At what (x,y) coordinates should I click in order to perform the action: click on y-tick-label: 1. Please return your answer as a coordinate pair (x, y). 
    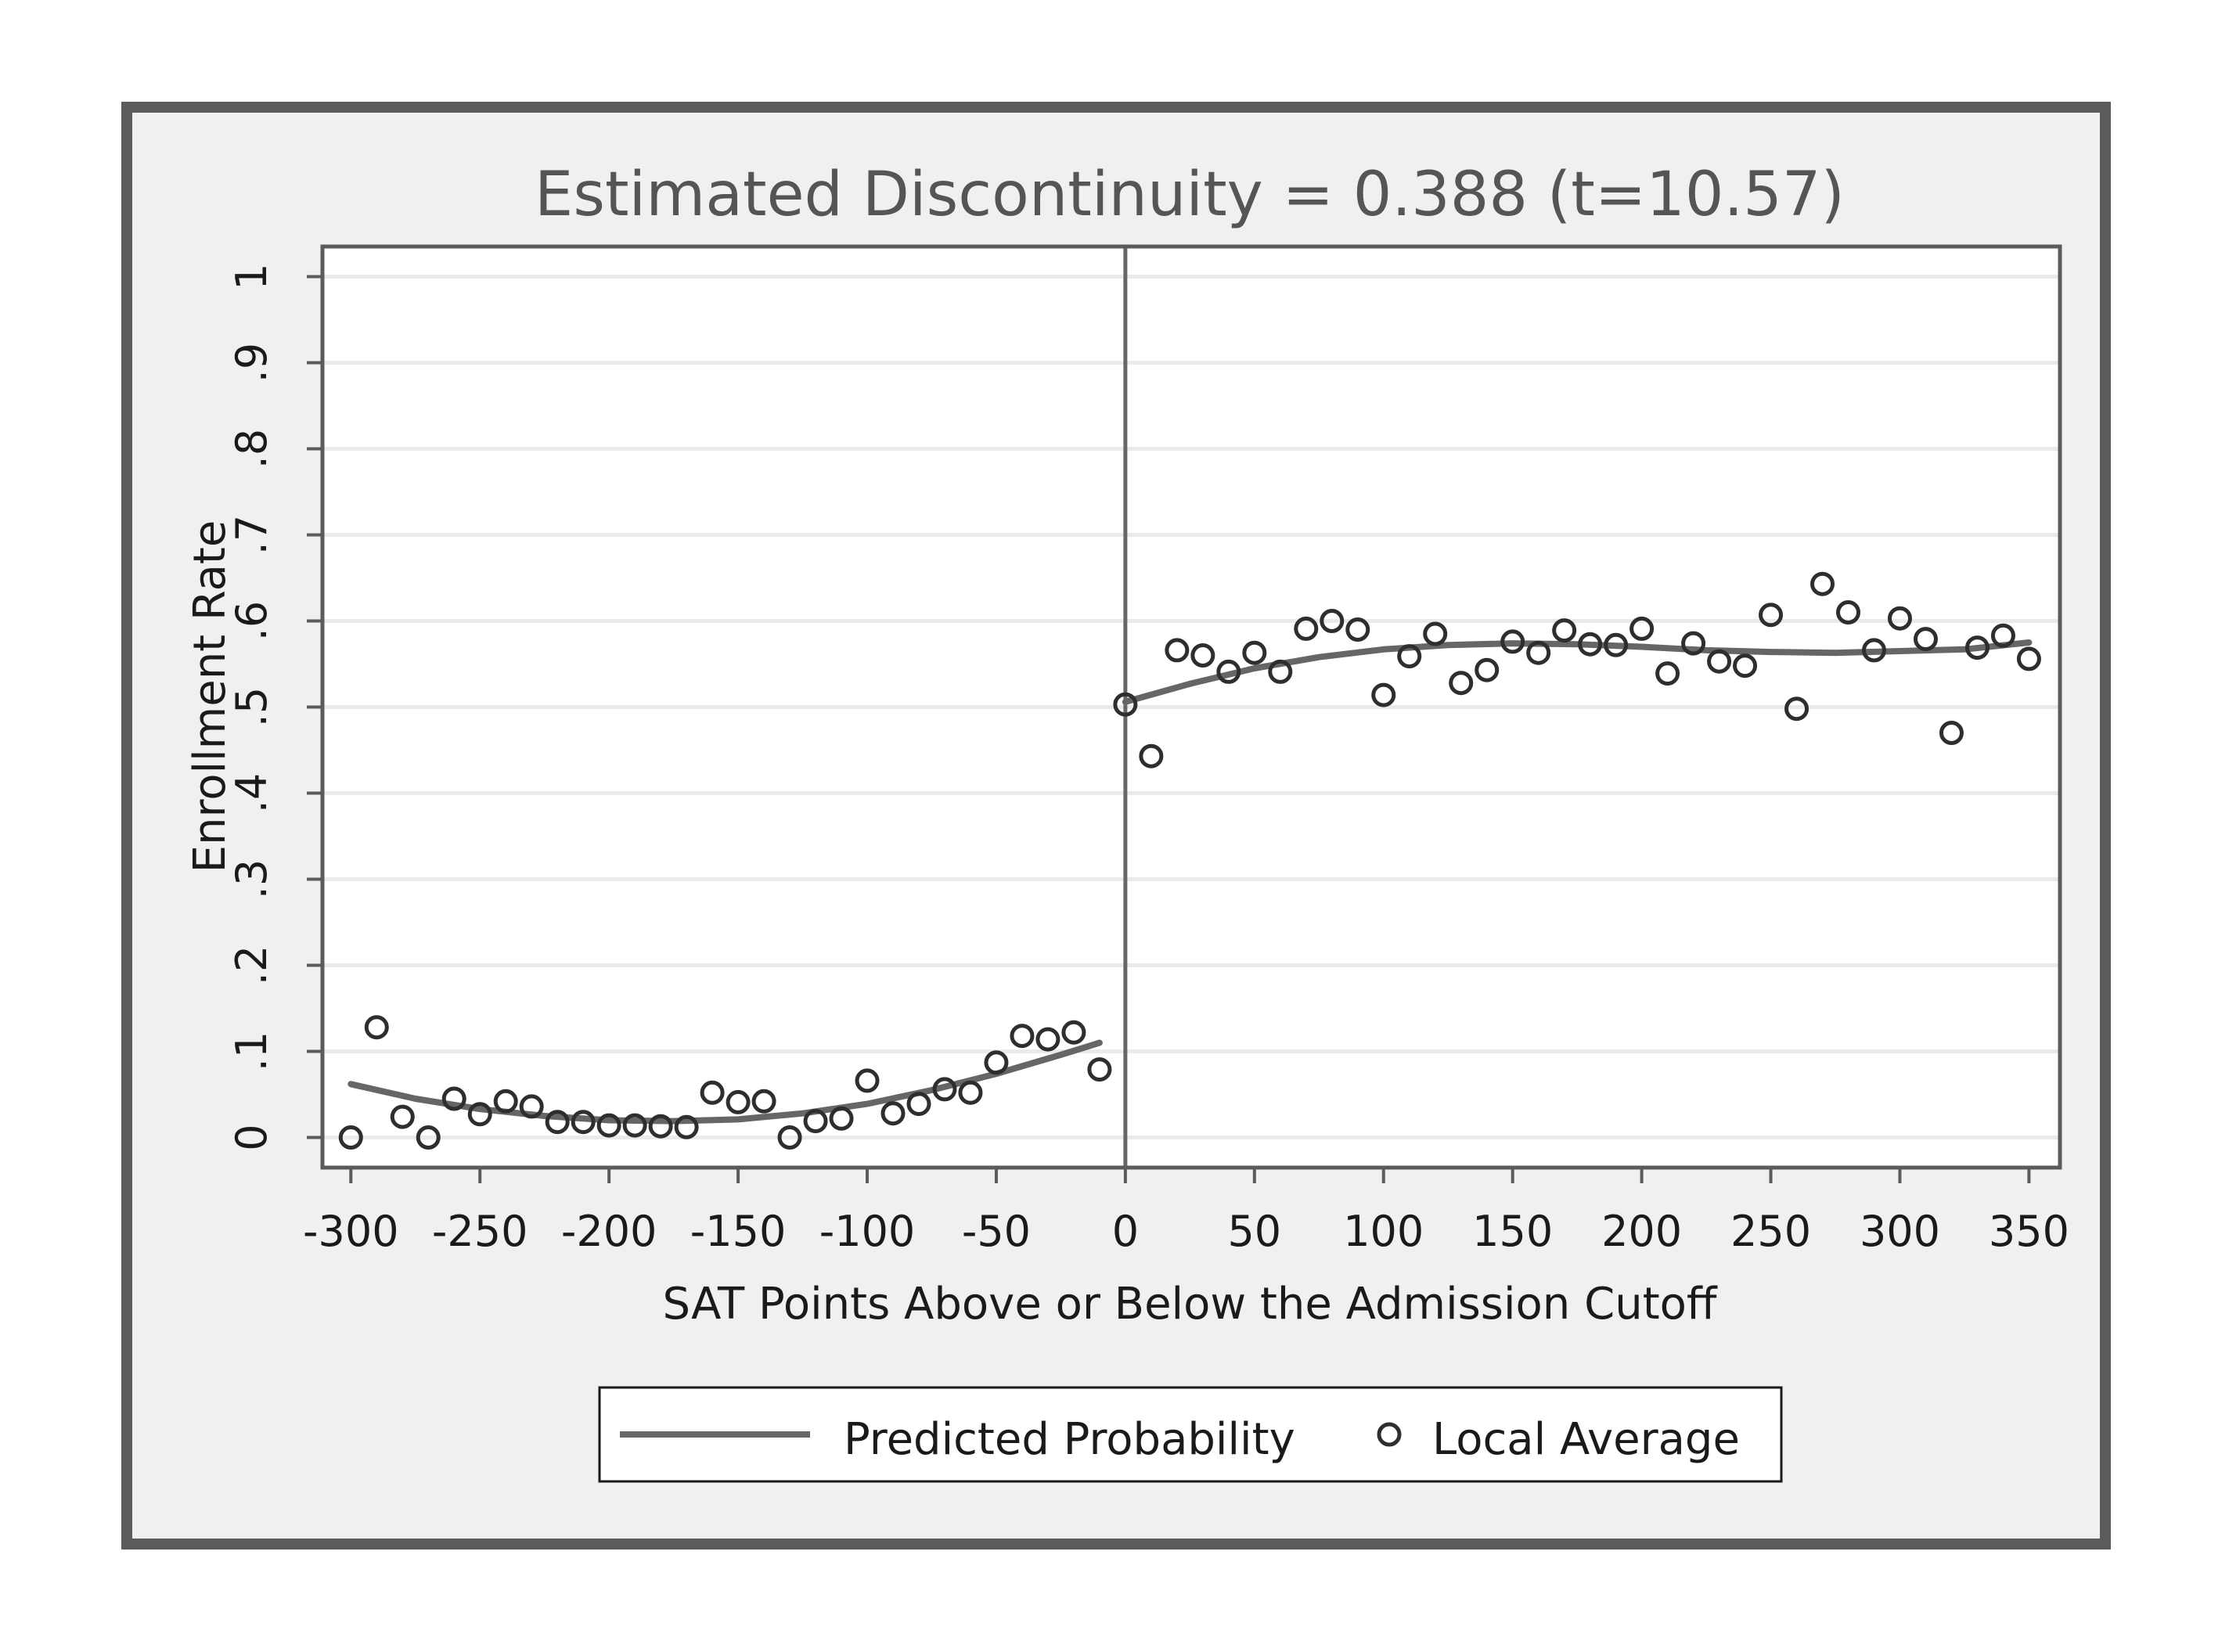
    Looking at the image, I should click on (252, 276).